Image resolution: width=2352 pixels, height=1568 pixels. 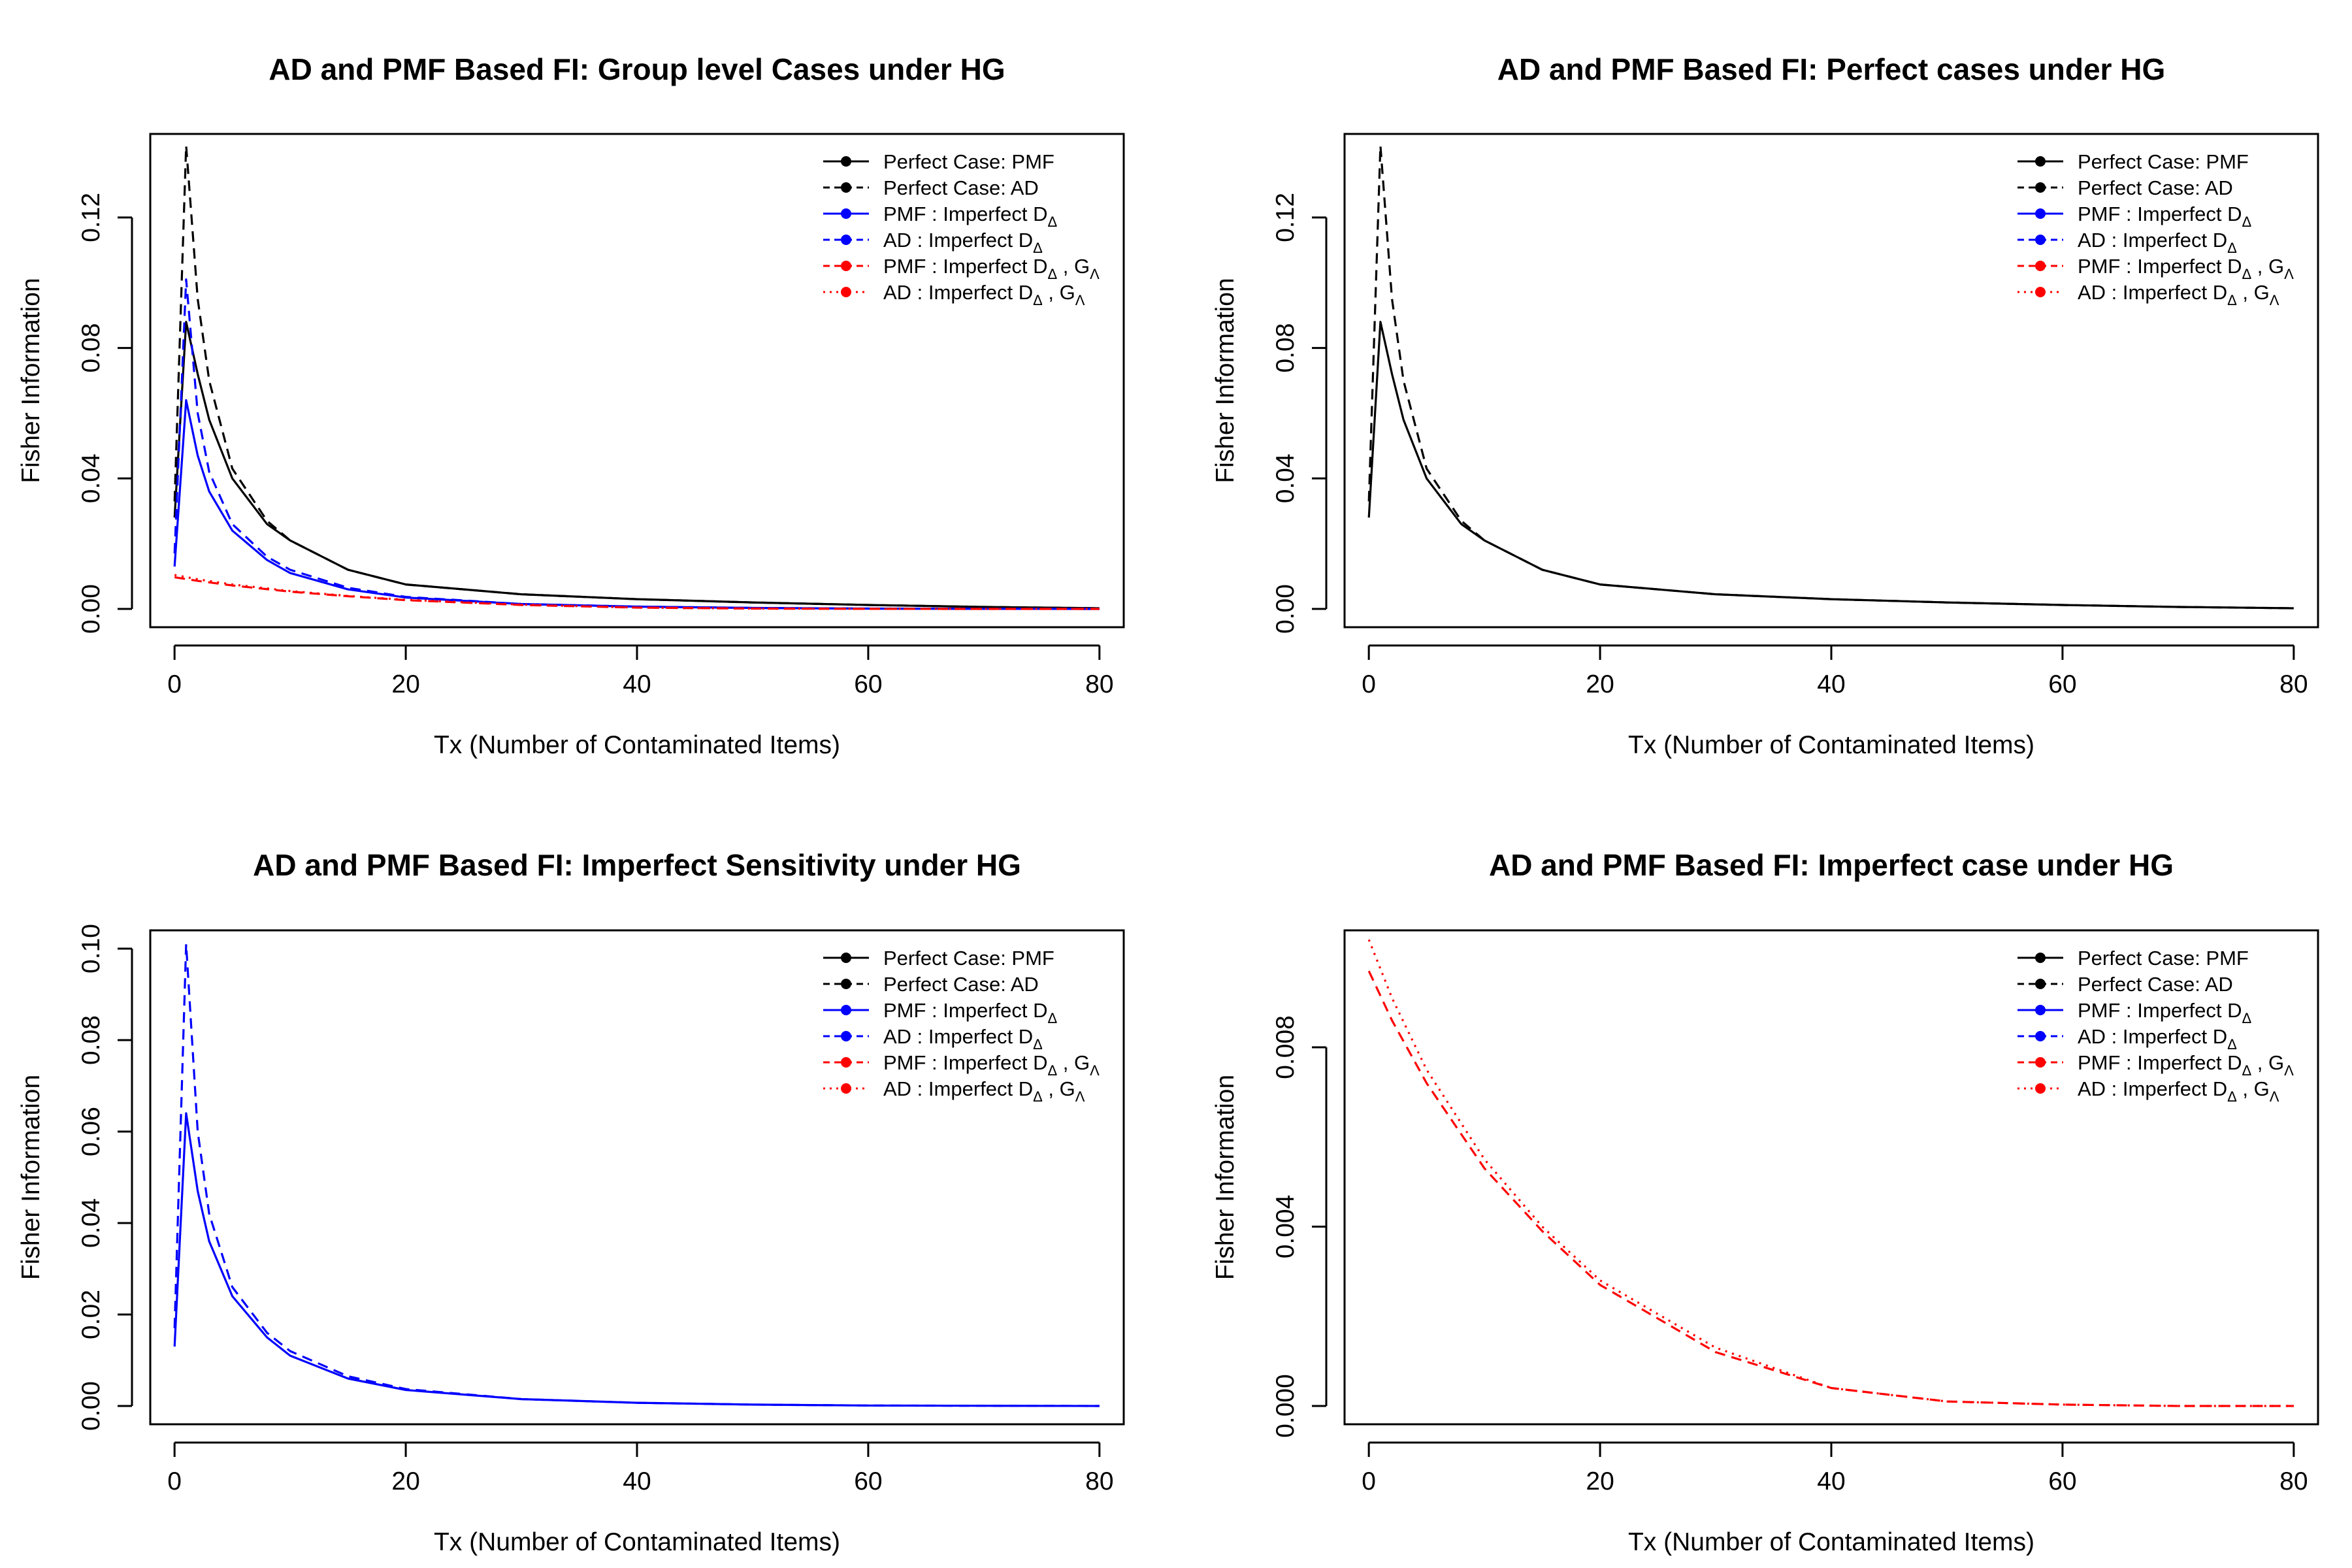 I want to click on x-tick-label: 20, so click(x=405, y=684).